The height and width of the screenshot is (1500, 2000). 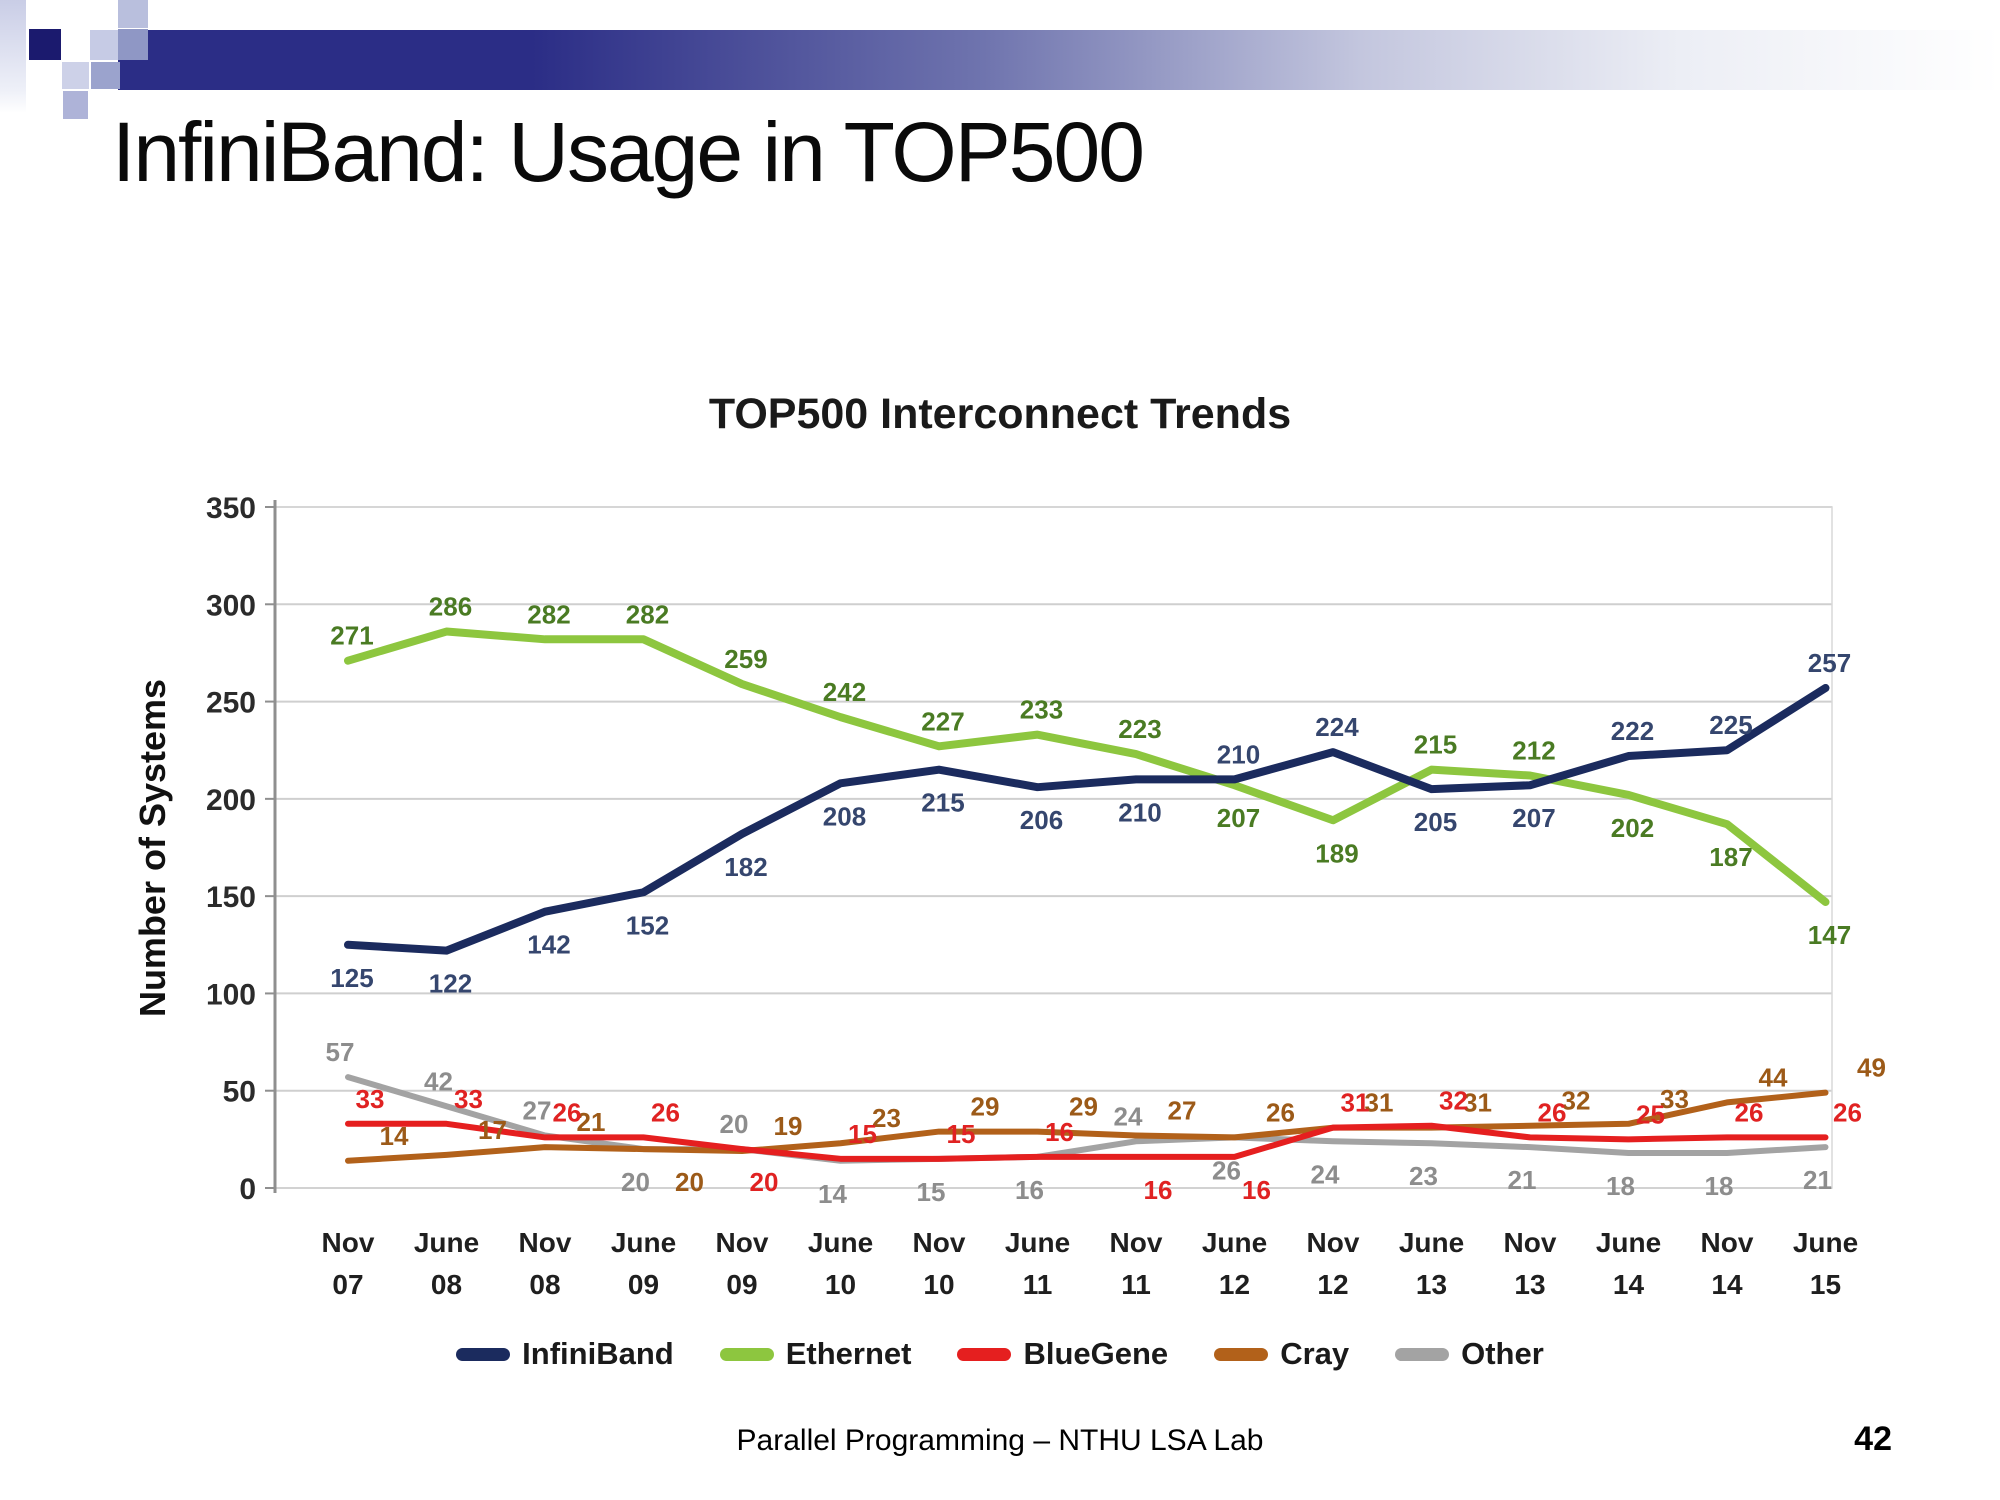 I want to click on data-label-Ethernet: 271, so click(x=351, y=636).